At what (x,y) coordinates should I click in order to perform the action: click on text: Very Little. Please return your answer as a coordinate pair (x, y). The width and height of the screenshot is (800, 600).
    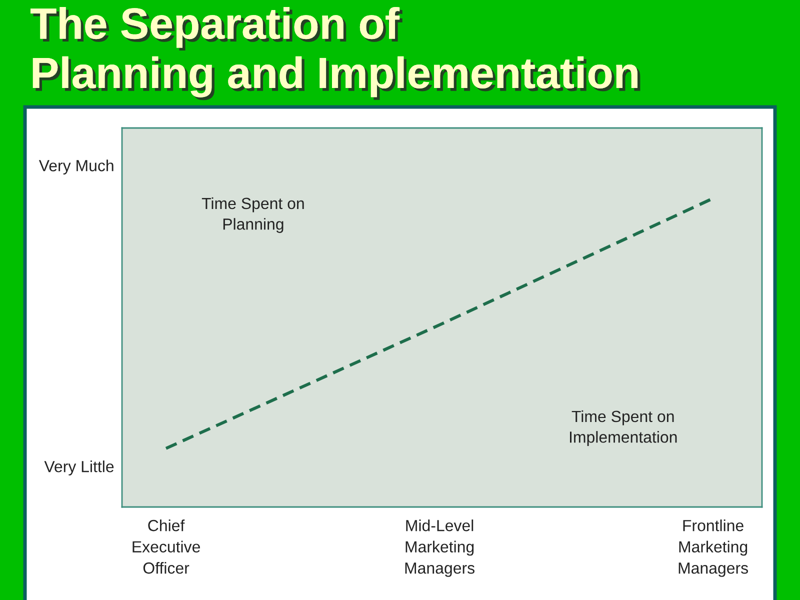
    Looking at the image, I should click on (79, 468).